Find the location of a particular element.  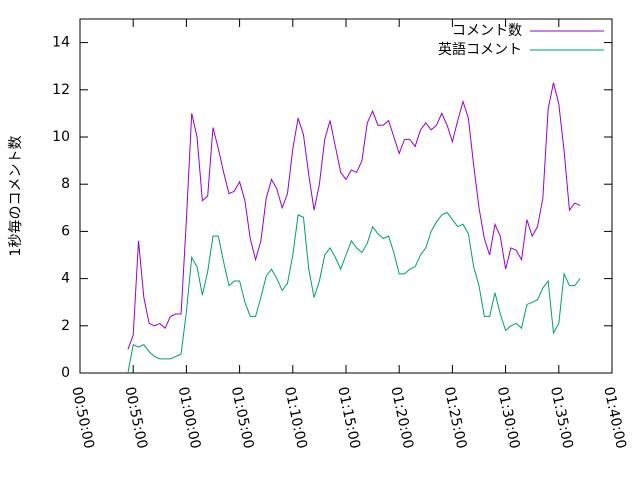

y-tick-label: 4 is located at coordinates (65, 279).